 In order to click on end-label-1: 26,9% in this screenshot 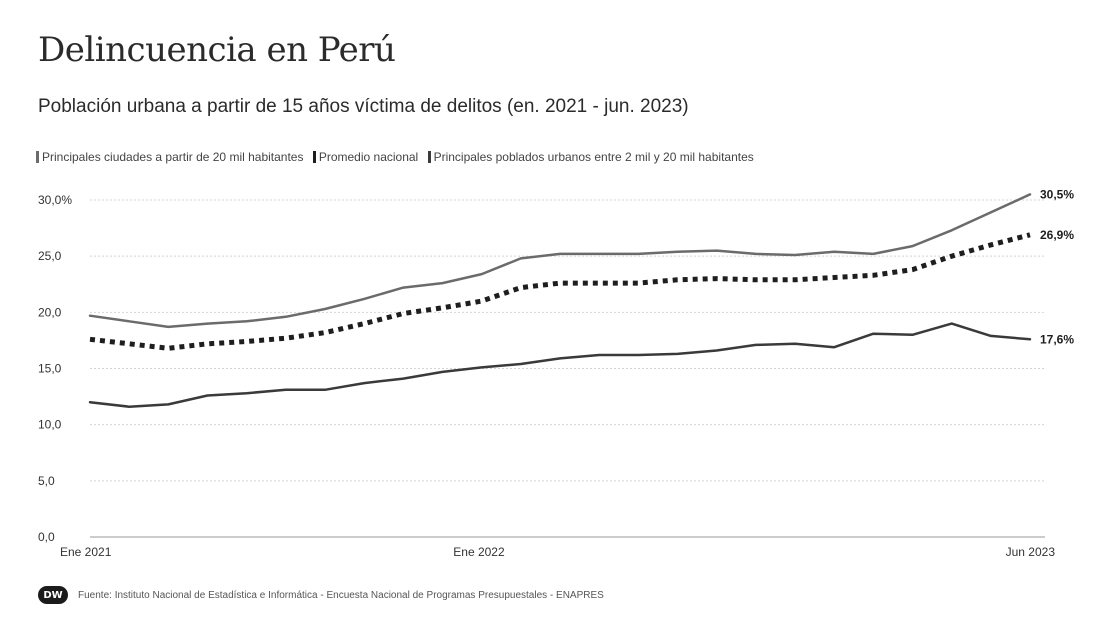, I will do `click(1057, 235)`.